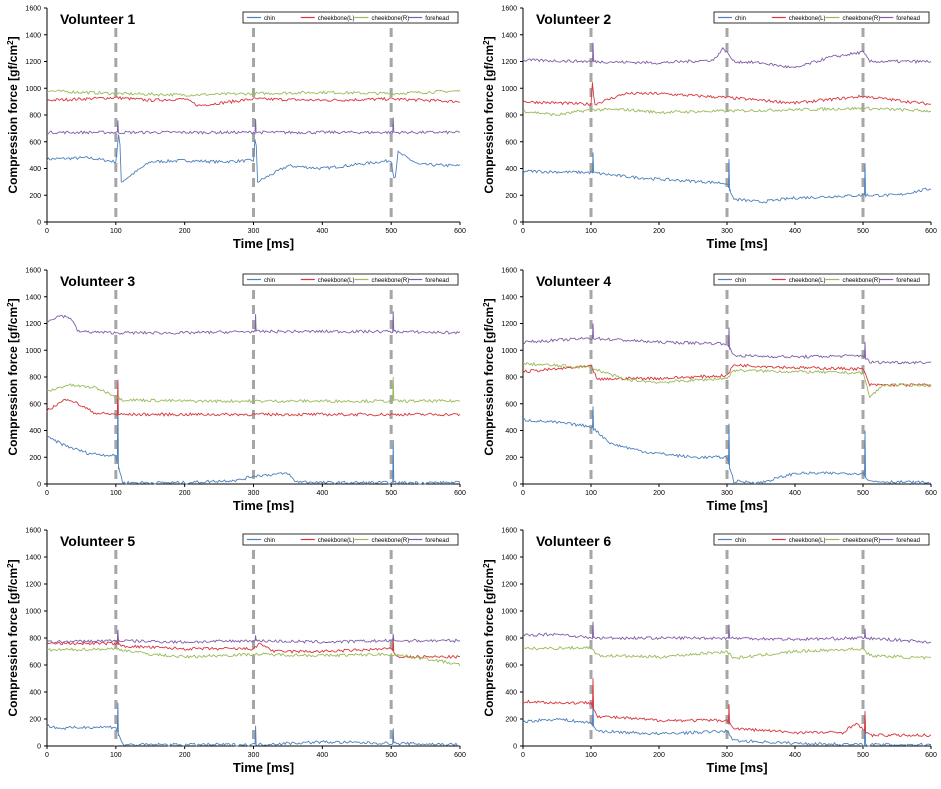 This screenshot has height=789, width=941. I want to click on c4-x-tick-label: 400, so click(795, 493).